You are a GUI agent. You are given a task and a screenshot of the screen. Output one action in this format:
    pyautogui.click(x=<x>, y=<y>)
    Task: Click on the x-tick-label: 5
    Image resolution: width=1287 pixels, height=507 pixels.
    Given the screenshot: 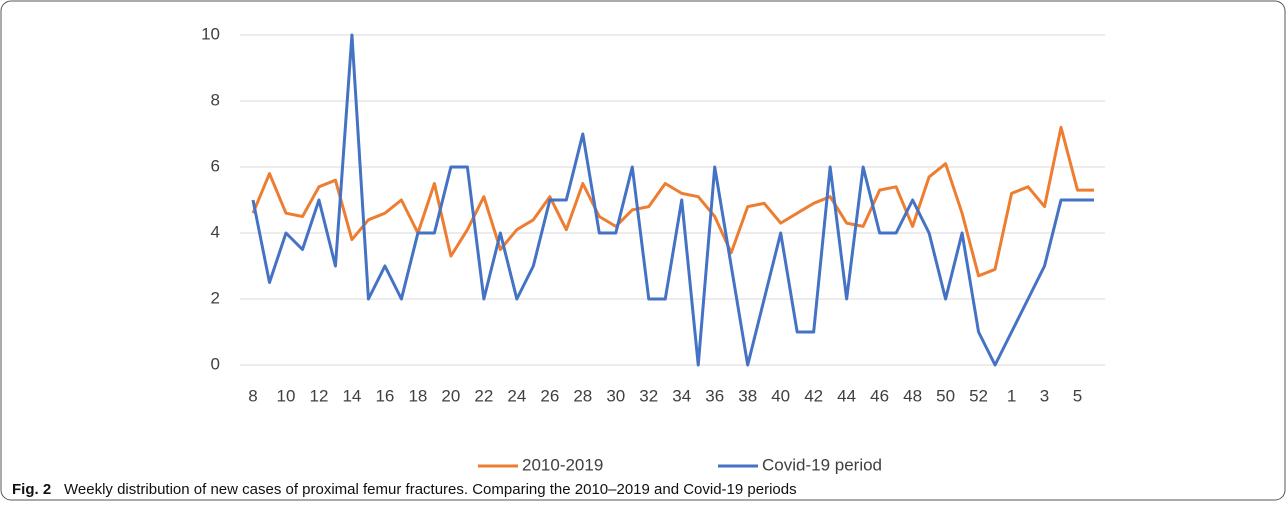 What is the action you would take?
    pyautogui.click(x=1077, y=395)
    